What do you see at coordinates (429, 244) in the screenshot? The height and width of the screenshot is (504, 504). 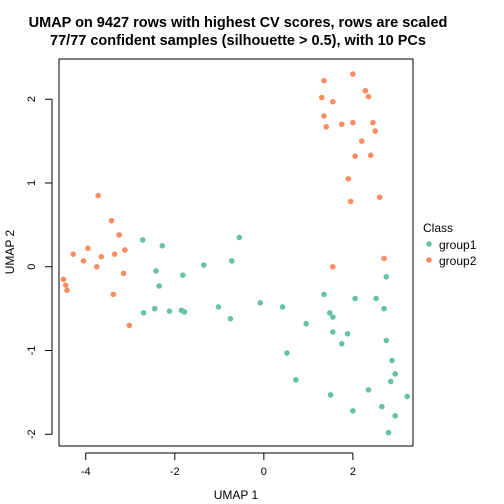 I see `legend-marker-group1` at bounding box center [429, 244].